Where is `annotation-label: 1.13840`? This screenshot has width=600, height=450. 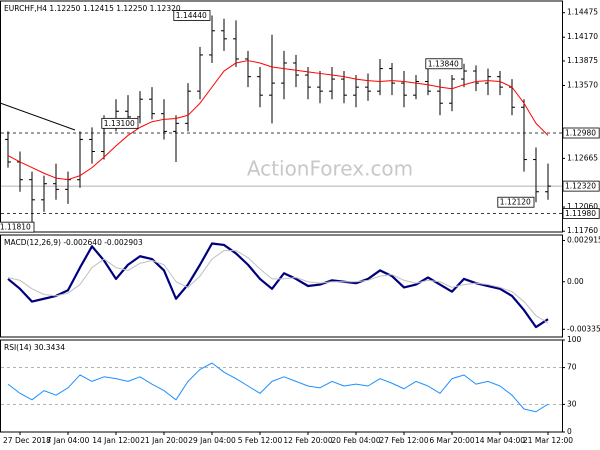 annotation-label: 1.13840 is located at coordinates (443, 63).